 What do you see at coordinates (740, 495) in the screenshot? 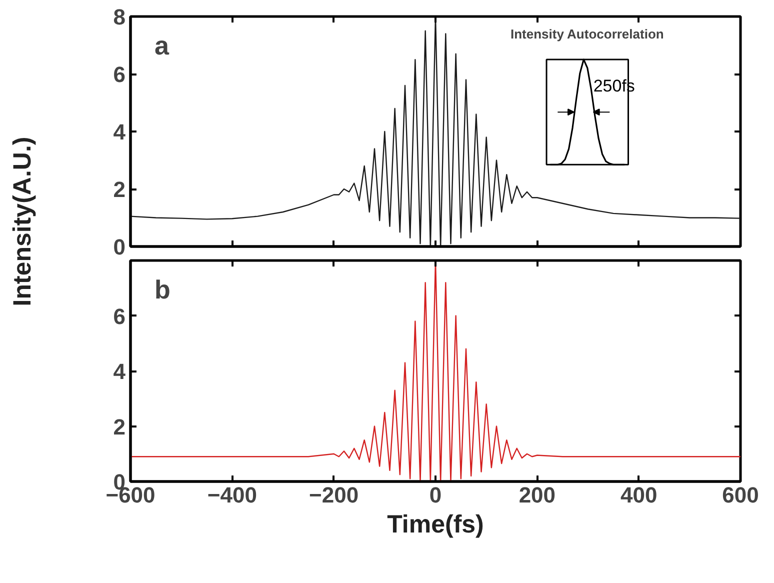
I see `x-tick-label: 600` at bounding box center [740, 495].